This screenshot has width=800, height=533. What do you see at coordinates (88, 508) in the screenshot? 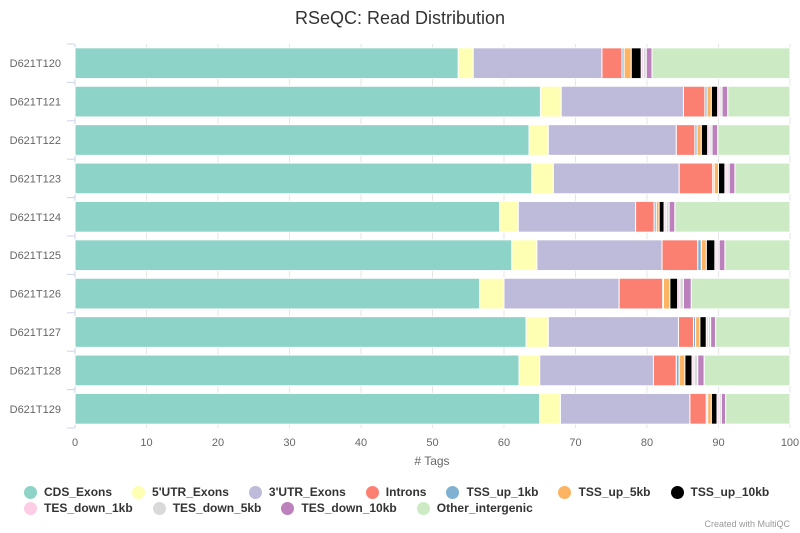
I see `legend-label: TES_down_1kb` at bounding box center [88, 508].